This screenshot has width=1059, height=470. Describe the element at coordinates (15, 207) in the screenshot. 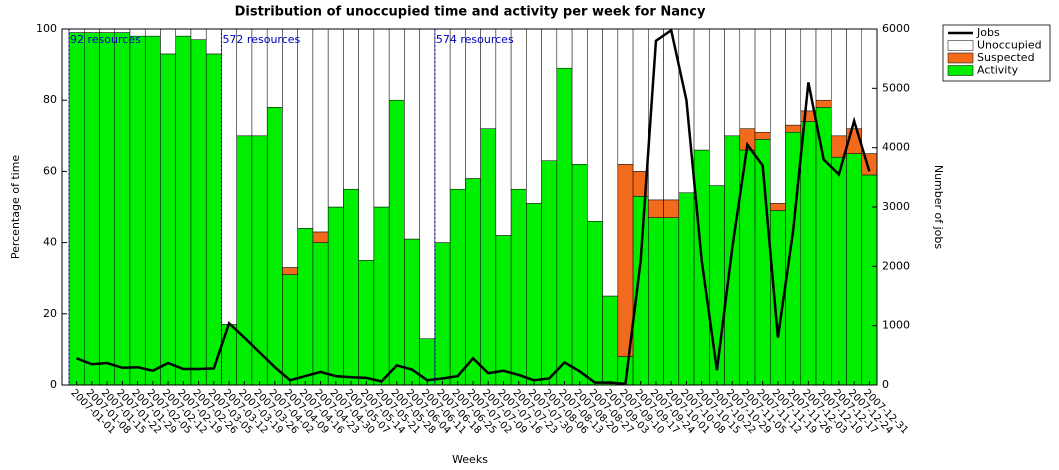

I see `y-axis-label: Percentage of time` at that location.